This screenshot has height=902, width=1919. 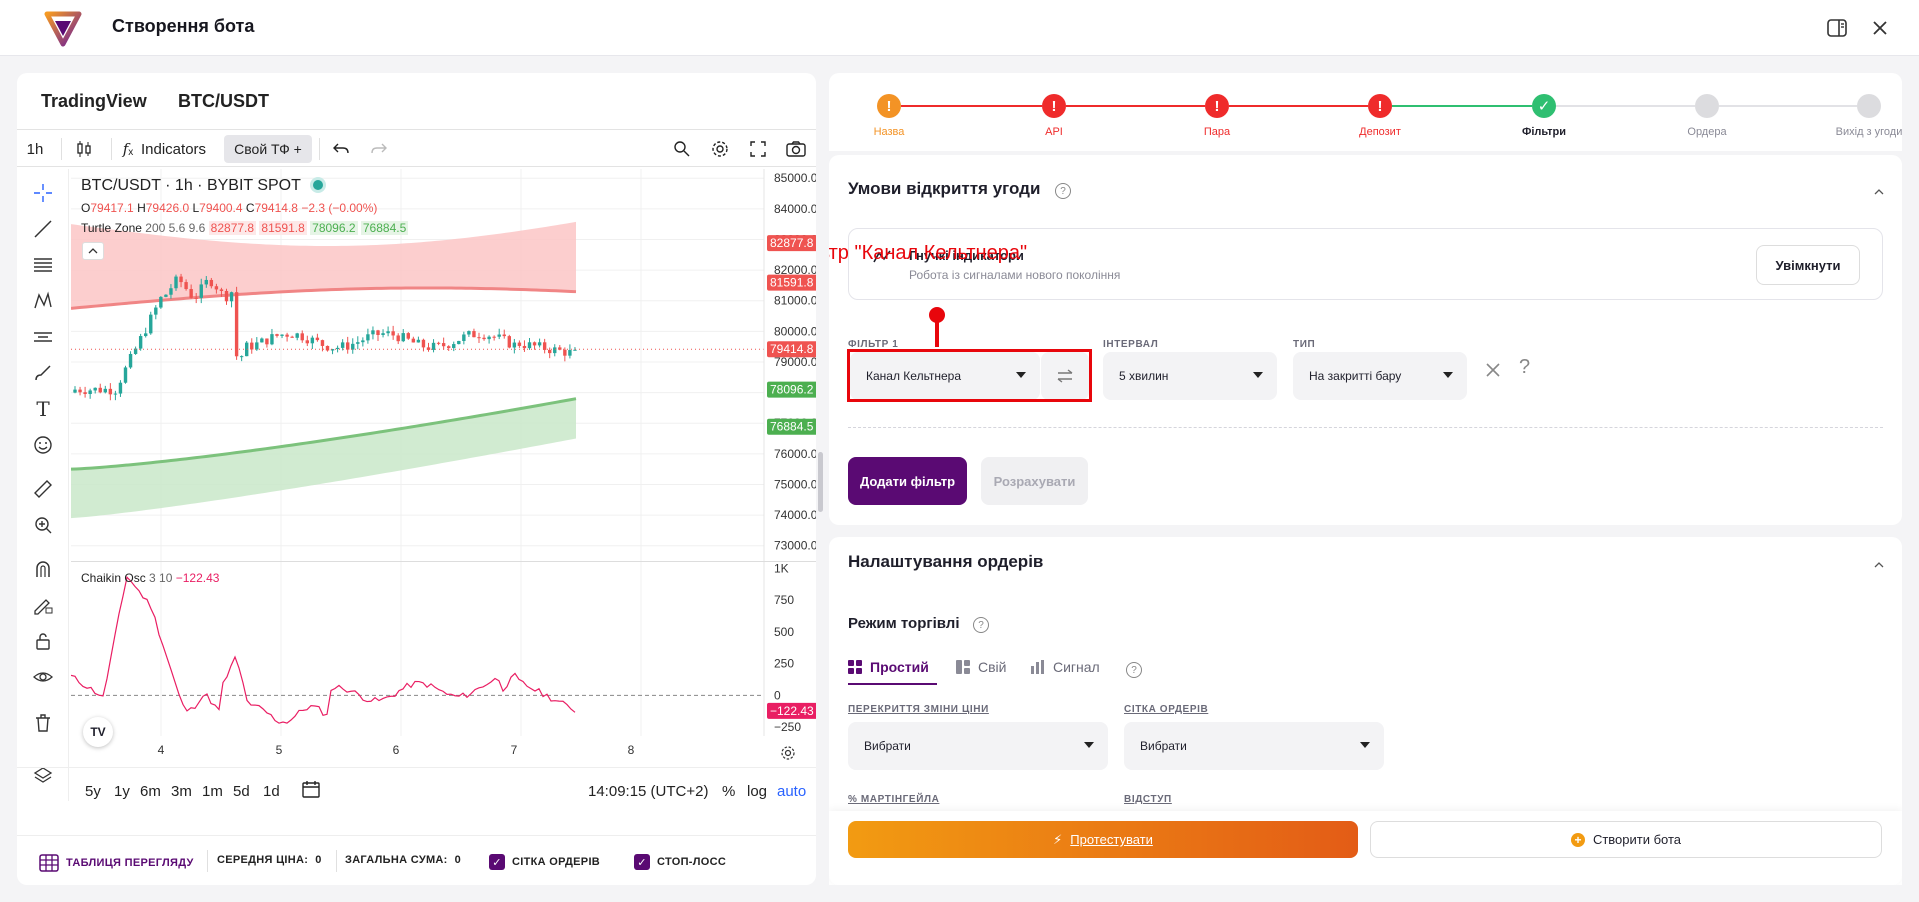 What do you see at coordinates (35, 149) in the screenshot?
I see `interval-button: 1h` at bounding box center [35, 149].